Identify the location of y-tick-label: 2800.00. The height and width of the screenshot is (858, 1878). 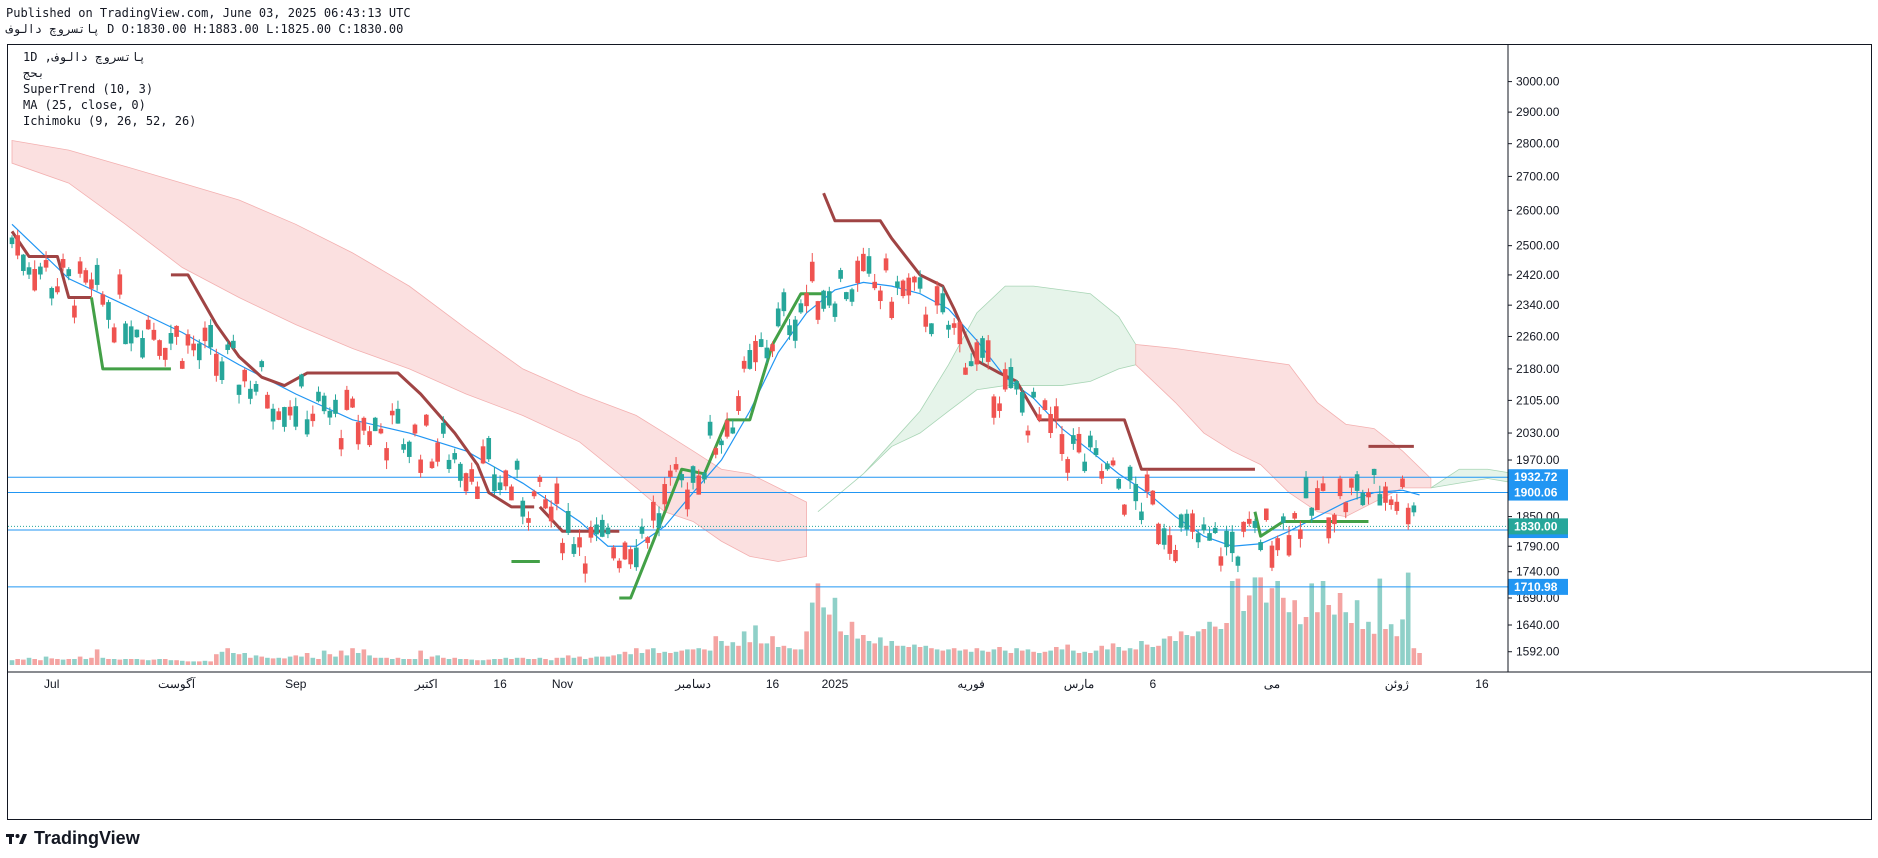
(1538, 144).